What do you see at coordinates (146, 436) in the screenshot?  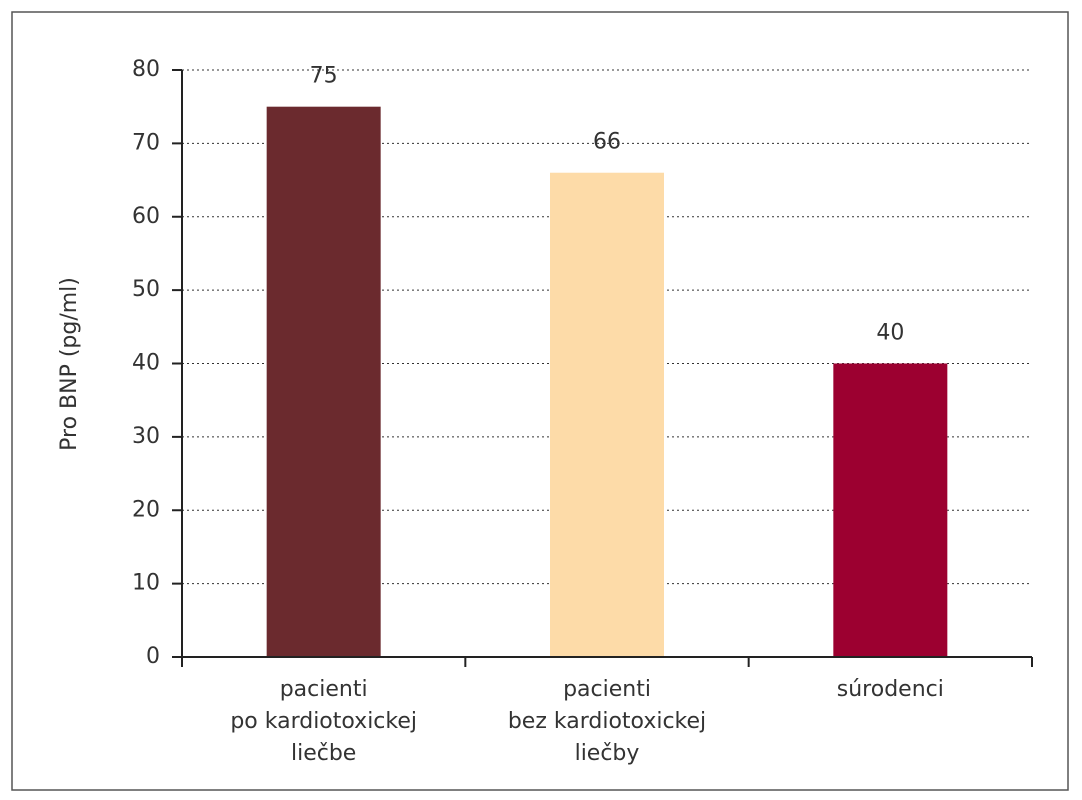 I see `y-tick-label: 30` at bounding box center [146, 436].